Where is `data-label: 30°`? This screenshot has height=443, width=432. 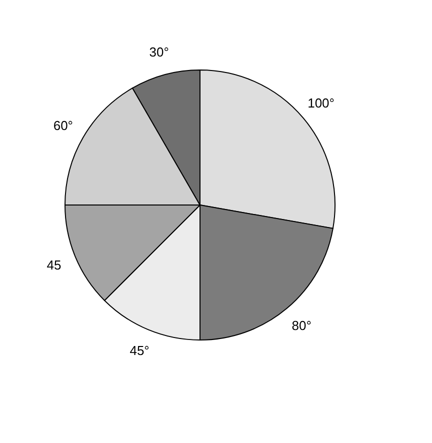
data-label: 30° is located at coordinates (159, 52).